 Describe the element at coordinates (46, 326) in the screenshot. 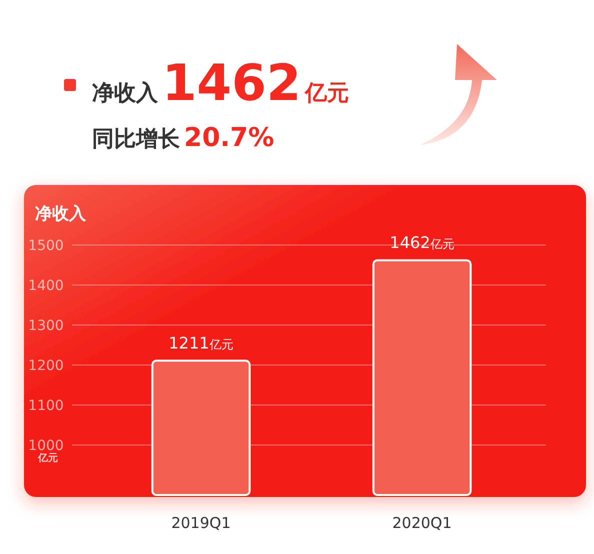

I see `y-tick-label: 1300` at that location.